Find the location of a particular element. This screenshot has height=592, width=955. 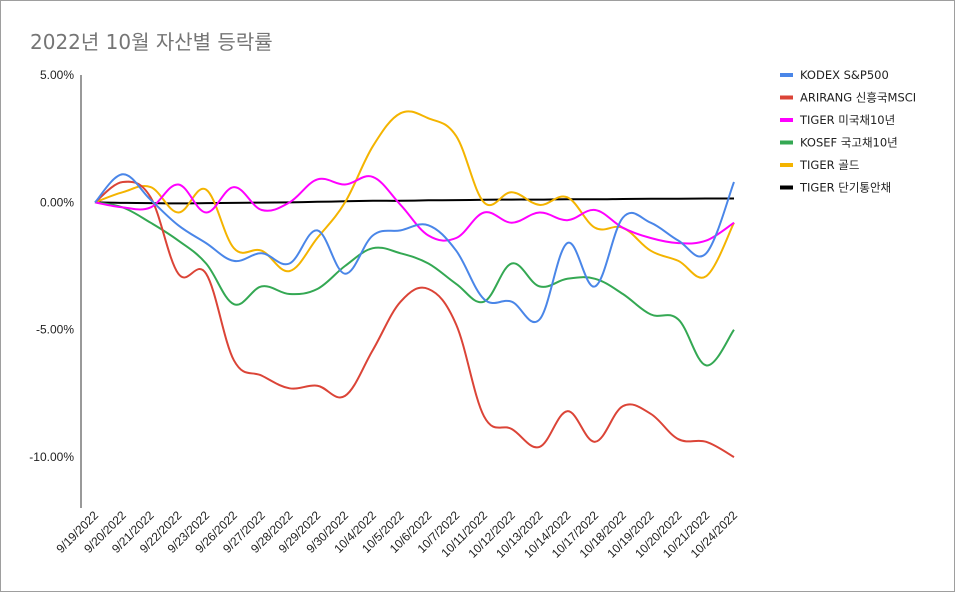

legend-label: KODEX S&P500 is located at coordinates (844, 75).